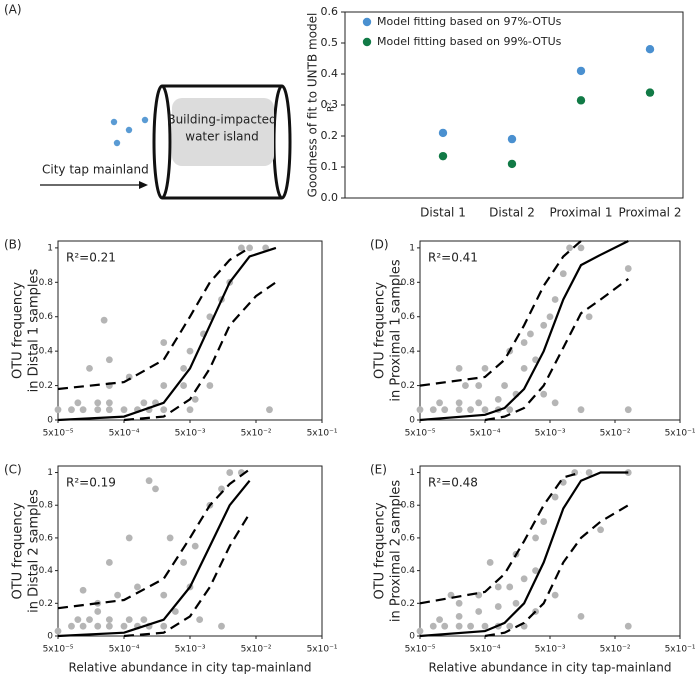 This screenshot has width=700, height=683. I want to click on annotation: R²=0.21, so click(91, 258).